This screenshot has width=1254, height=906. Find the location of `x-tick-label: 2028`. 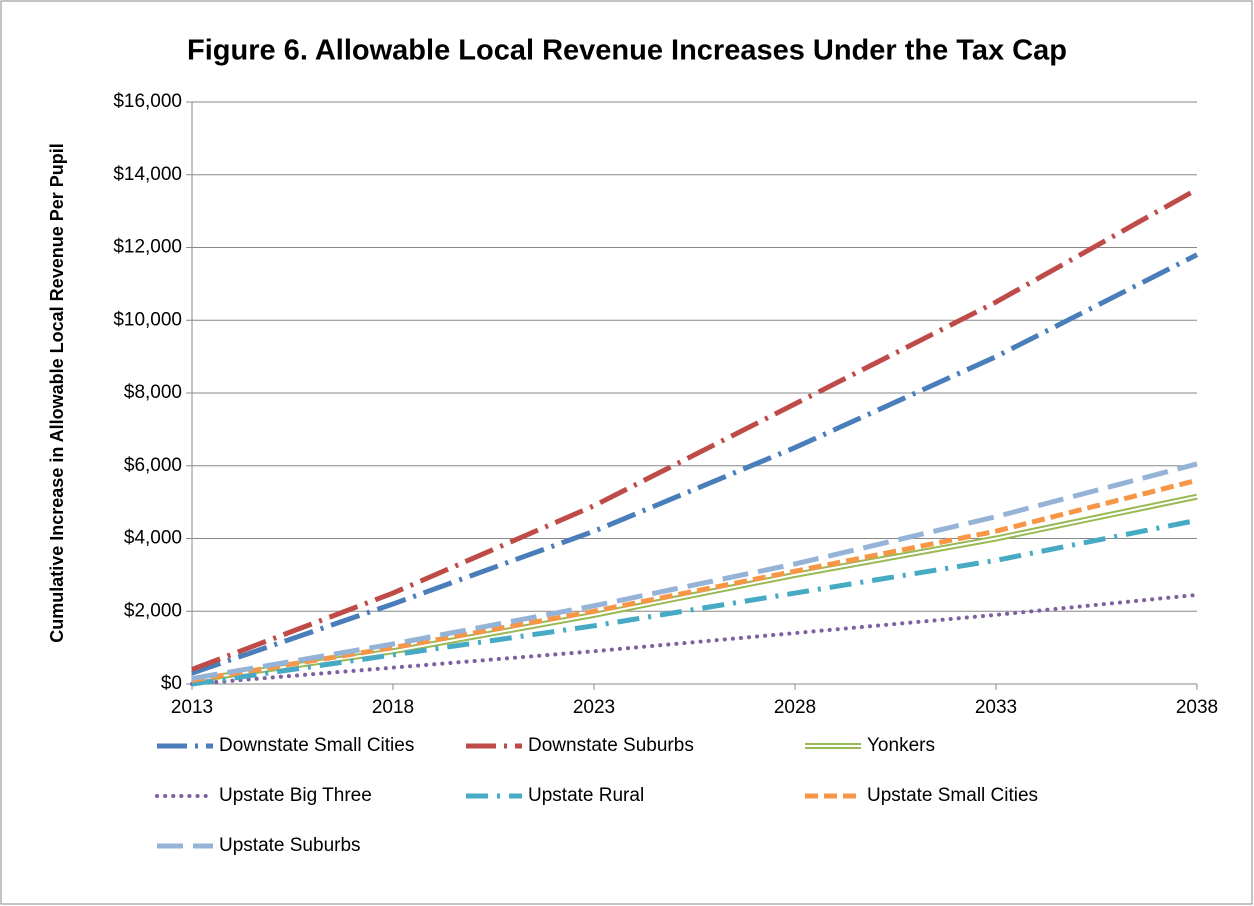

x-tick-label: 2028 is located at coordinates (795, 707).